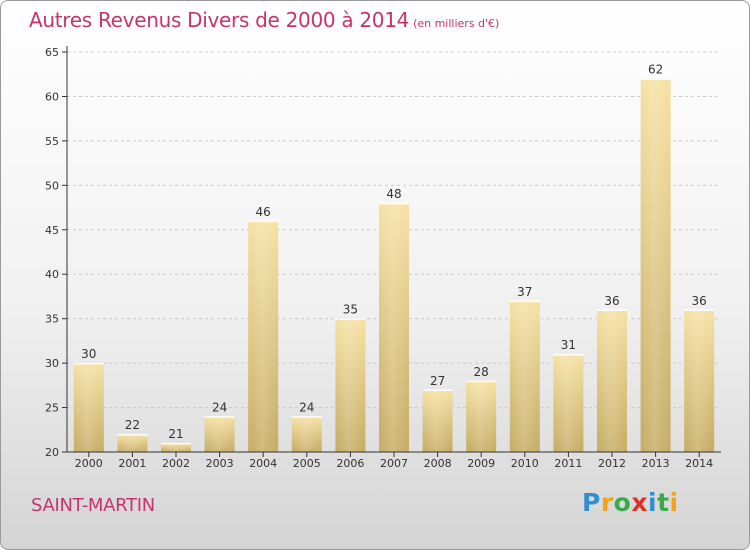 The image size is (750, 550). What do you see at coordinates (568, 345) in the screenshot?
I see `data-label: 31` at bounding box center [568, 345].